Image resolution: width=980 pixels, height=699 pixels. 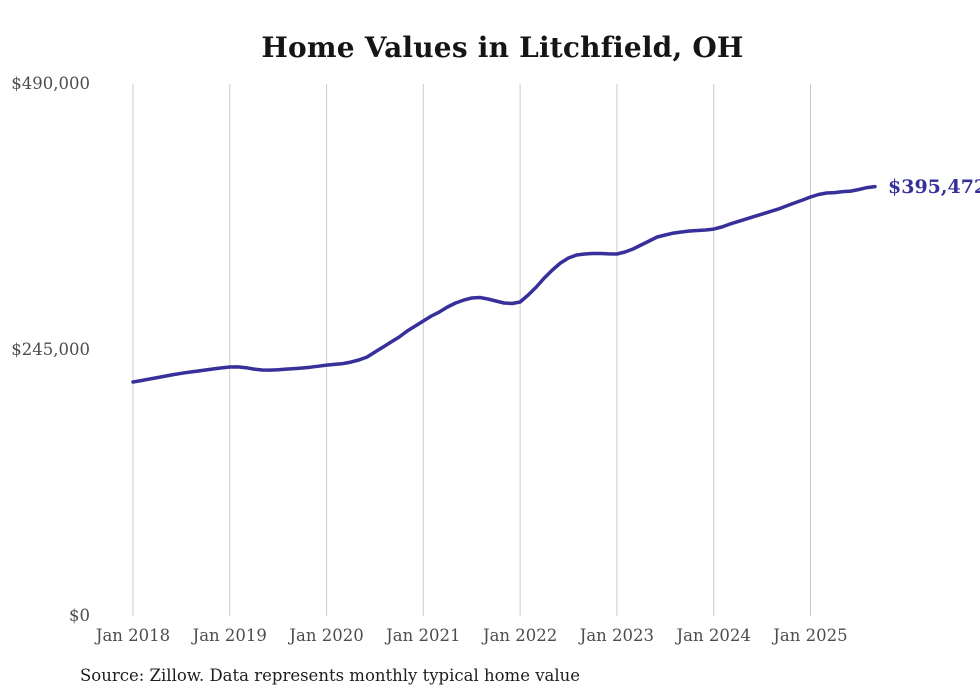 I want to click on y-axis-tick-label: $0, so click(x=79, y=615).